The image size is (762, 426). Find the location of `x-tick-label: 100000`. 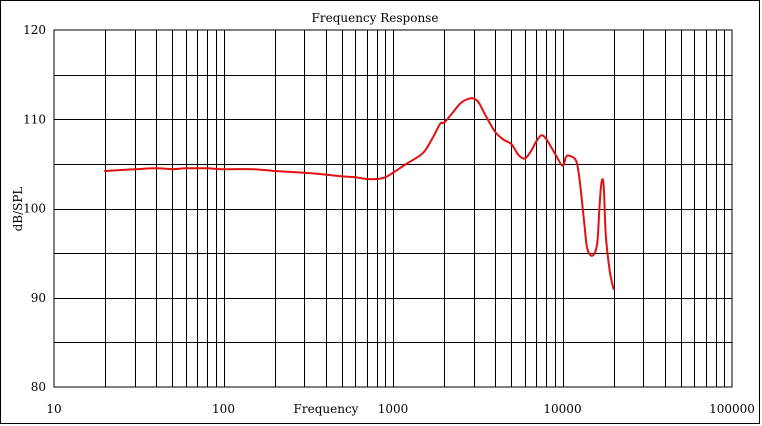

x-tick-label: 100000 is located at coordinates (732, 409).